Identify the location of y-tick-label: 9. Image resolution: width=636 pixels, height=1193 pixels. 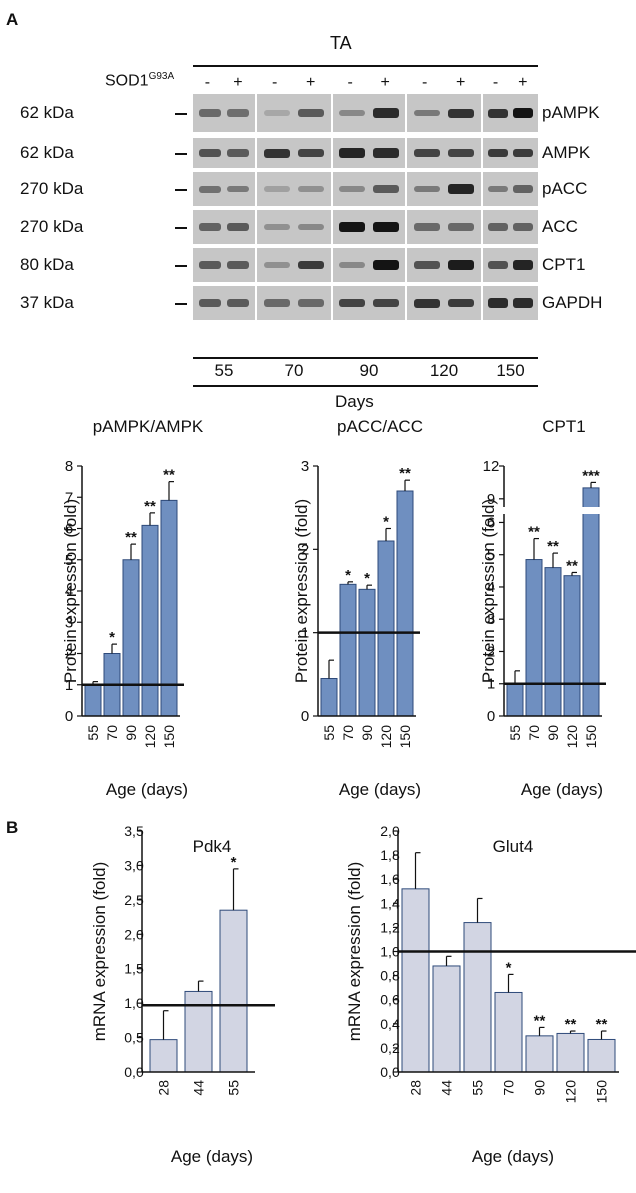
(491, 499).